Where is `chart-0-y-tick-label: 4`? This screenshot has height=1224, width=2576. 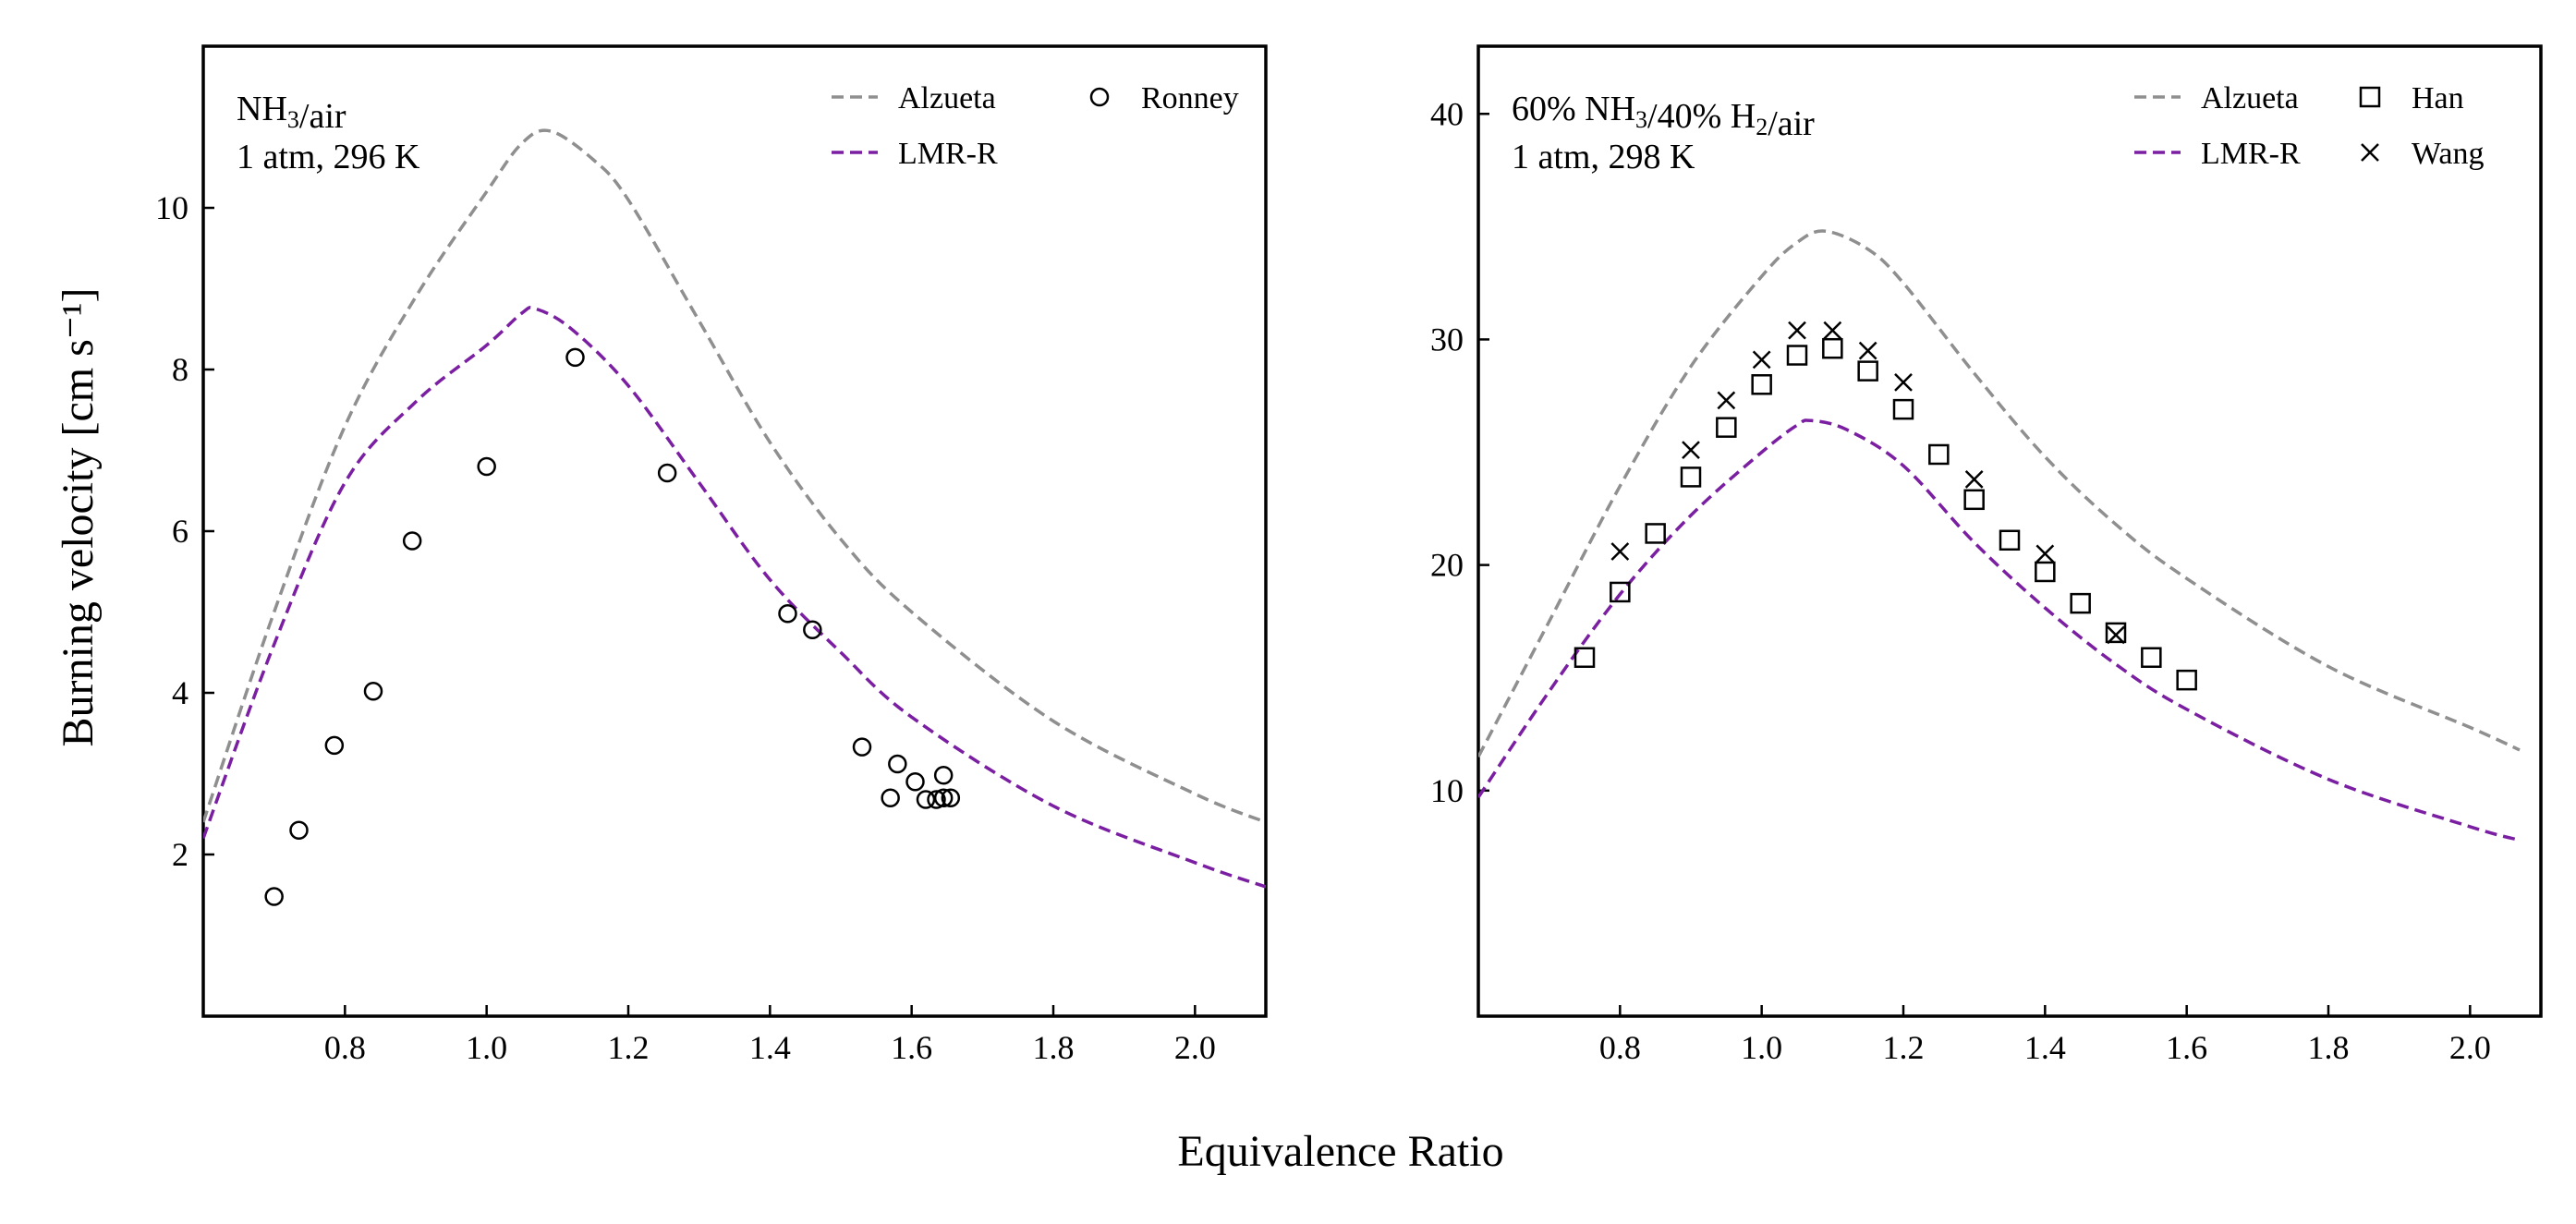 chart-0-y-tick-label: 4 is located at coordinates (180, 692).